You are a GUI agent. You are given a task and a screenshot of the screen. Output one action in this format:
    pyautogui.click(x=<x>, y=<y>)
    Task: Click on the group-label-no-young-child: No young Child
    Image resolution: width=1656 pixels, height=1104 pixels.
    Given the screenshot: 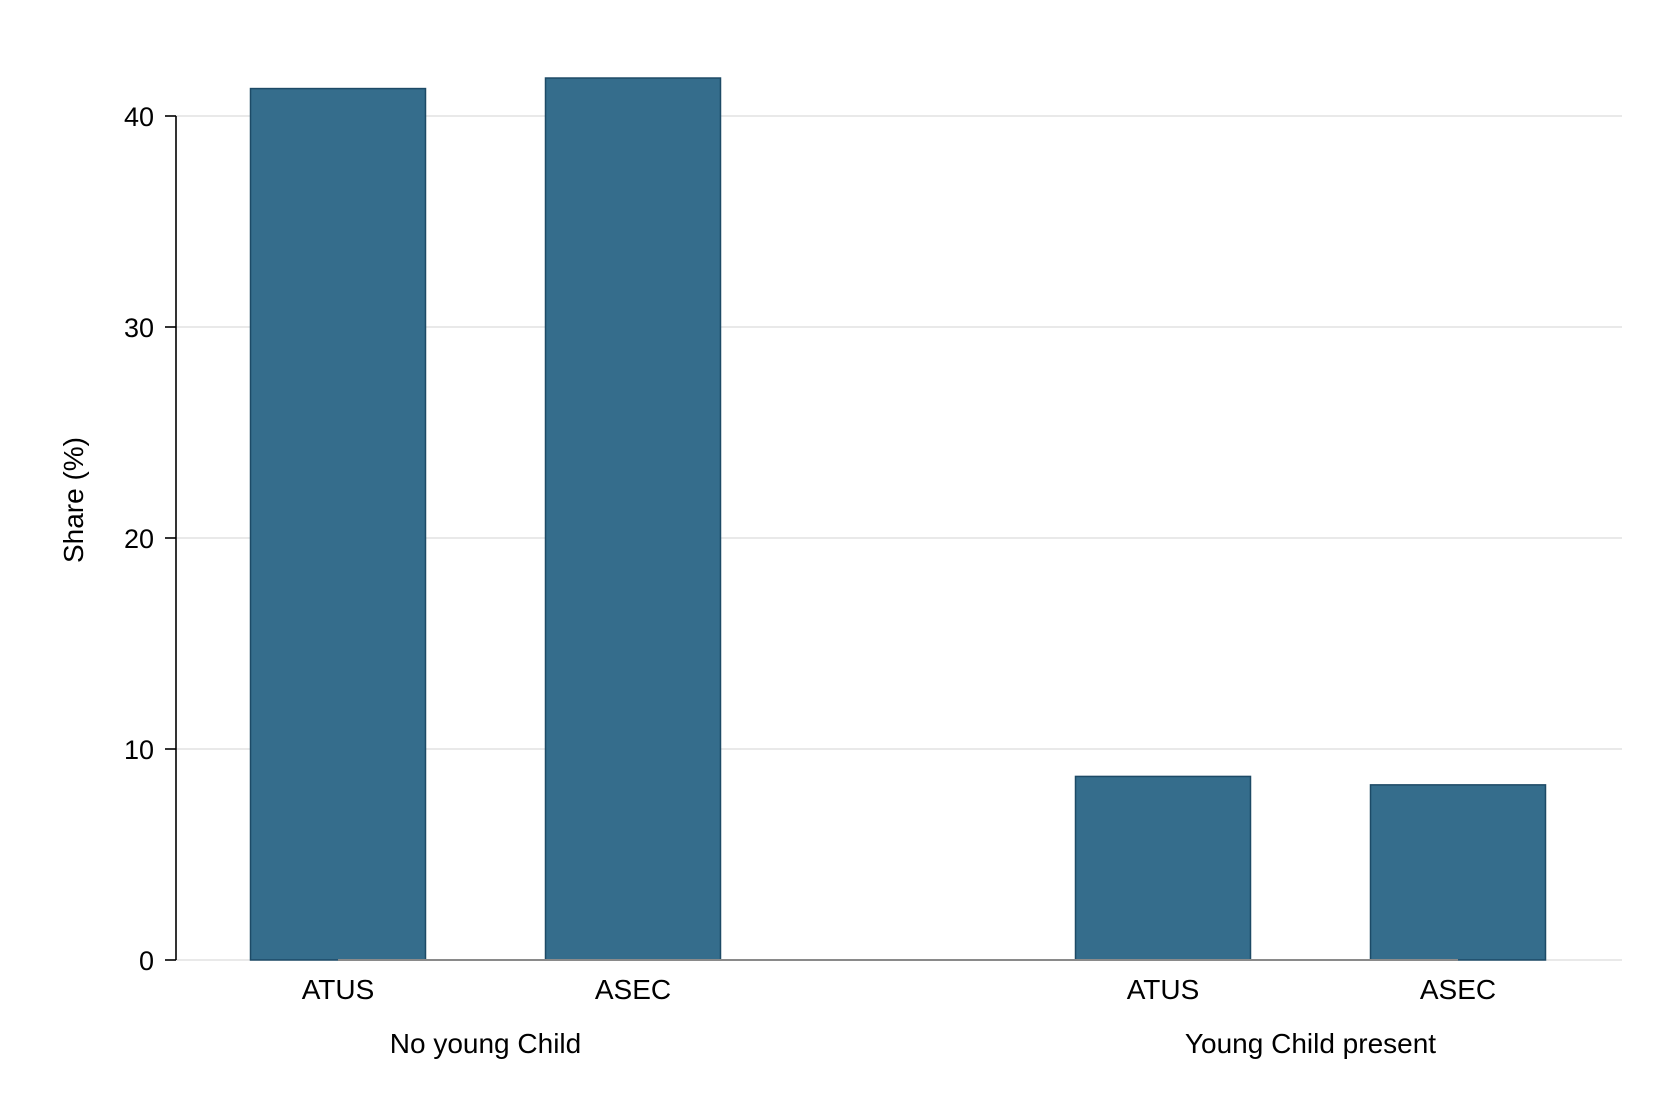 What is the action you would take?
    pyautogui.click(x=485, y=1043)
    